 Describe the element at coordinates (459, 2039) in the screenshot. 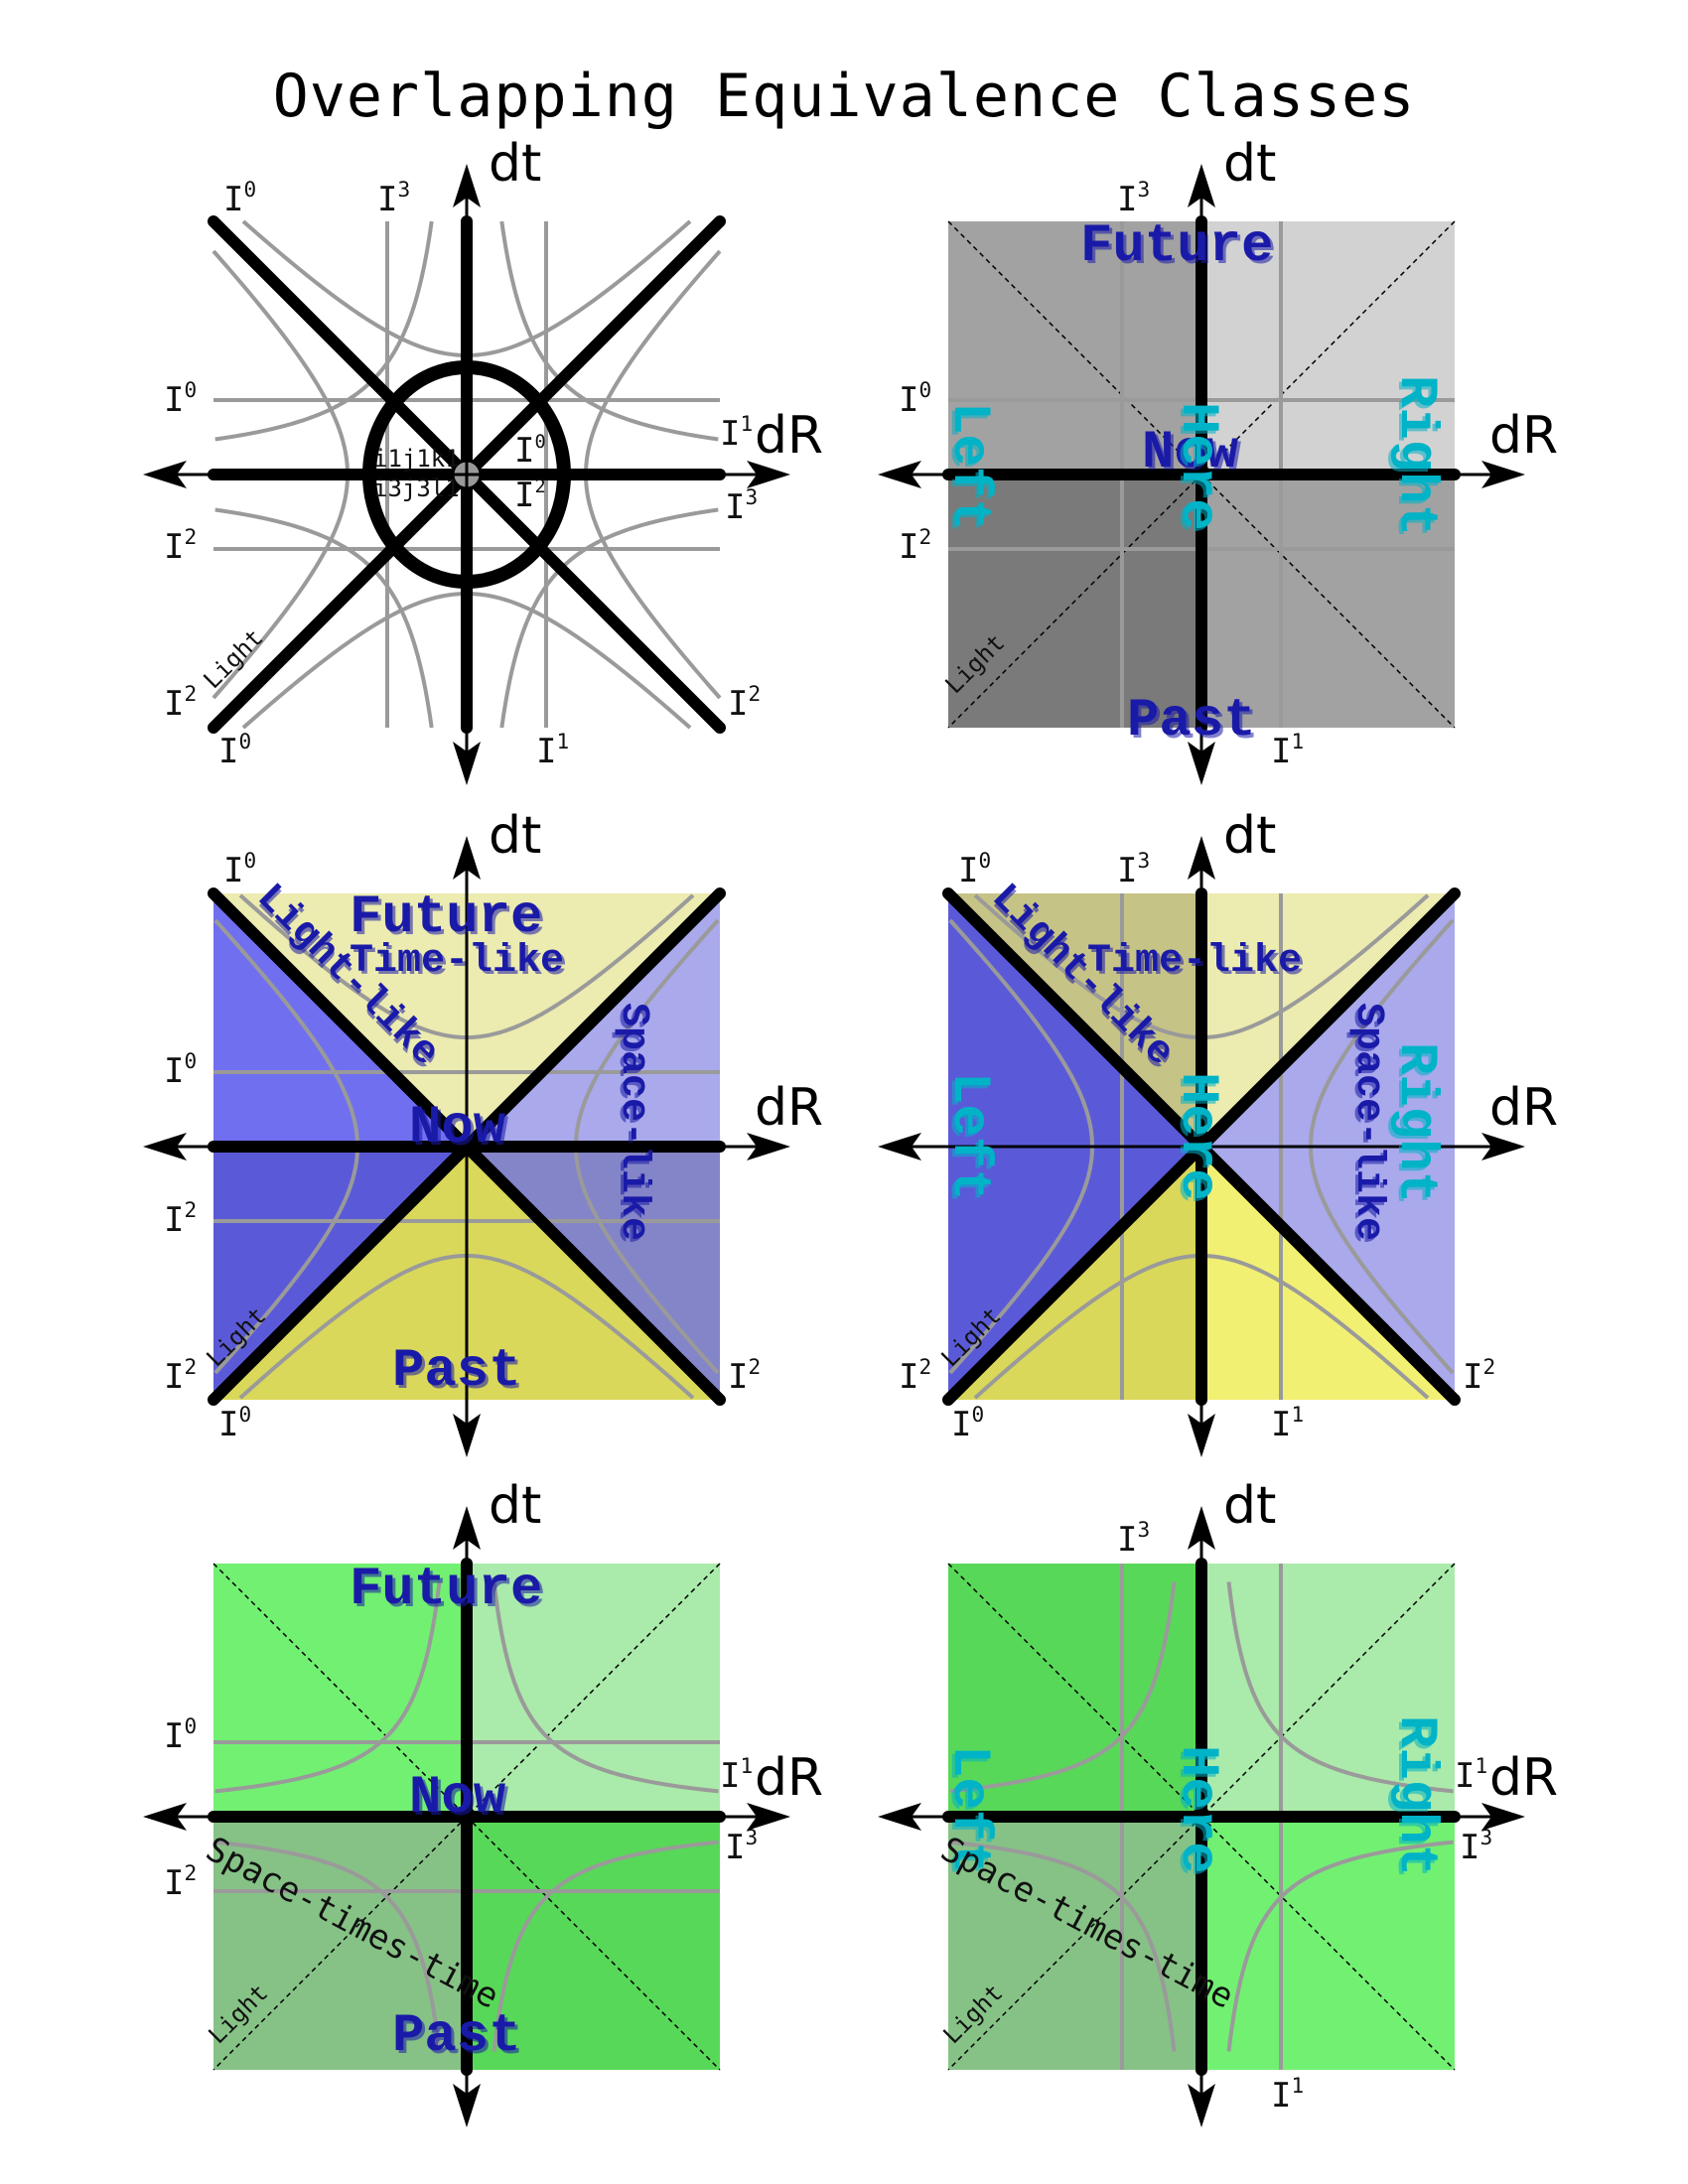

I see `past-label-shadow: Past` at that location.